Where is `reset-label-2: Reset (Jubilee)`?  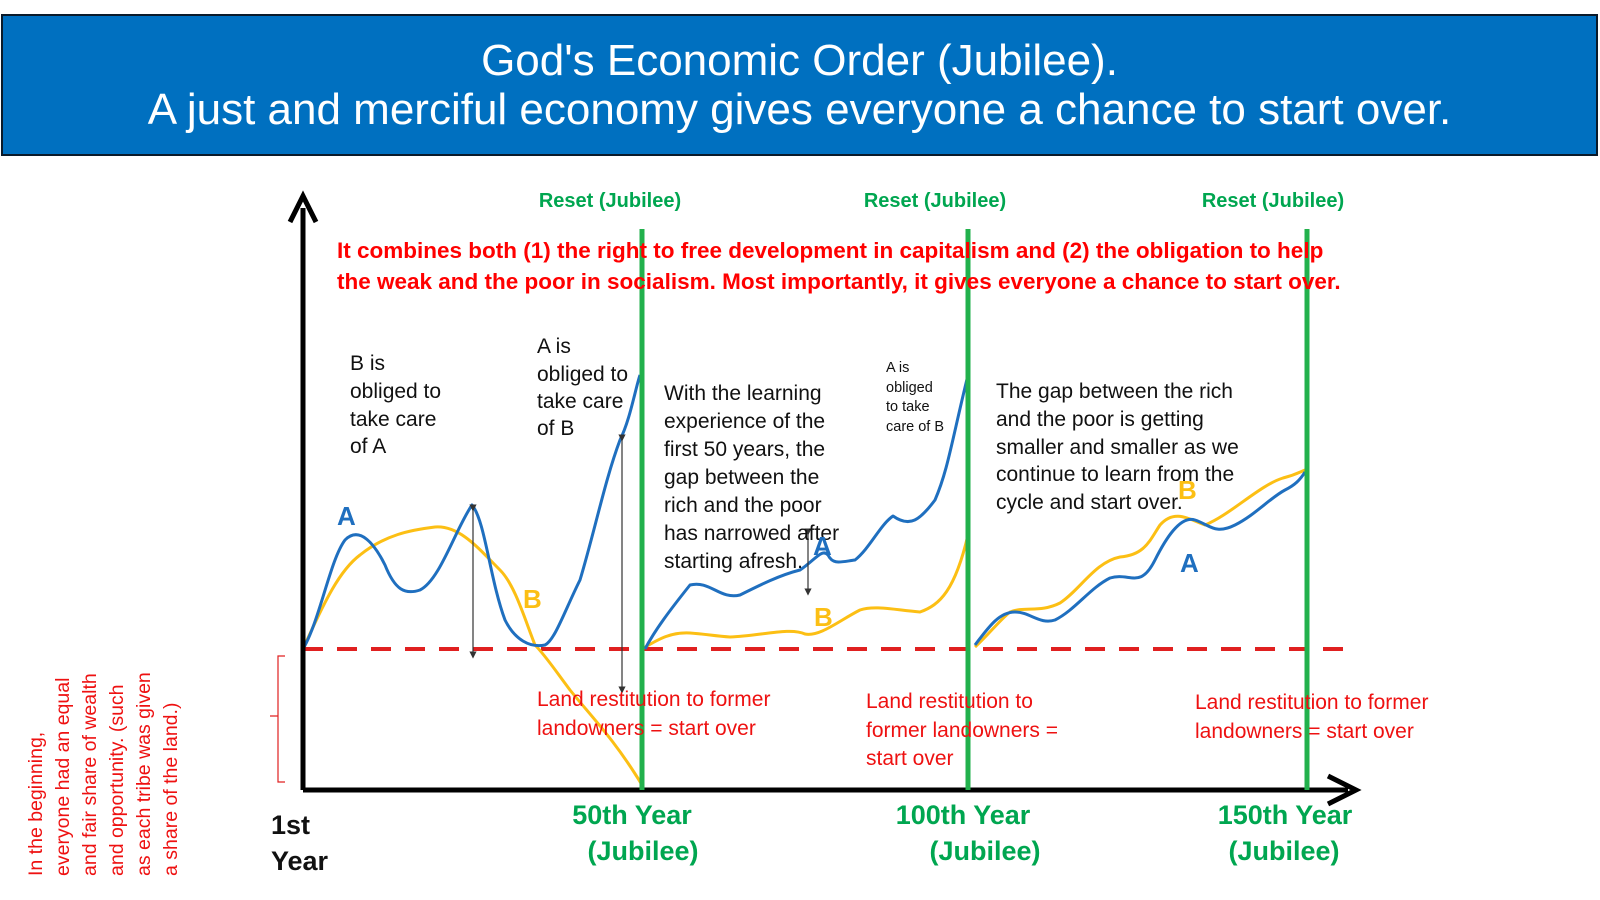 reset-label-2: Reset (Jubilee) is located at coordinates (935, 201).